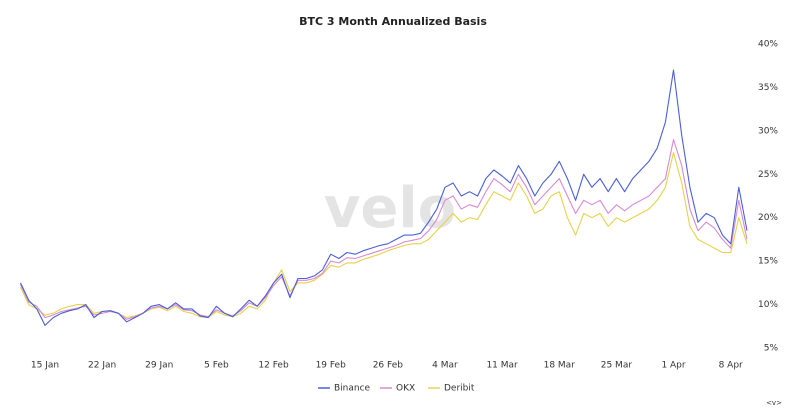 The image size is (786, 411). I want to click on y-tick-label: 5%, so click(771, 349).